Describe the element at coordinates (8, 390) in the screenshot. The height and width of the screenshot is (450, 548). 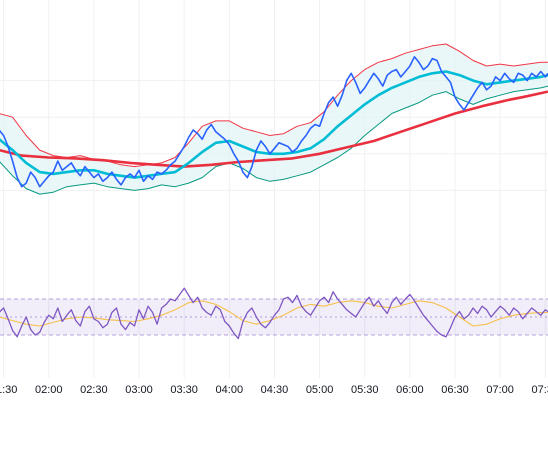
I see `time-axis-tick-label: 01:30` at that location.